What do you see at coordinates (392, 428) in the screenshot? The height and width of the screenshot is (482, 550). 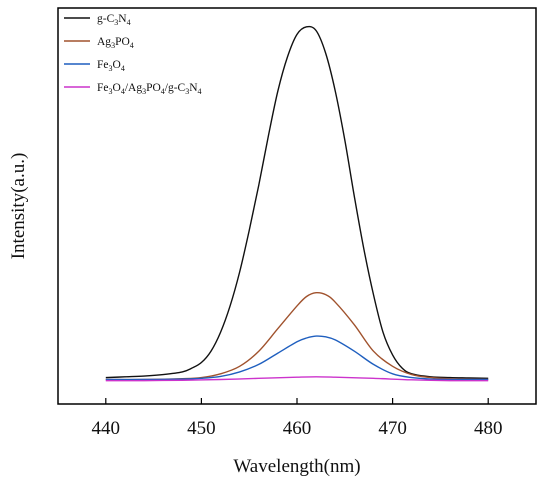 I see `x-tick-label: 470` at bounding box center [392, 428].